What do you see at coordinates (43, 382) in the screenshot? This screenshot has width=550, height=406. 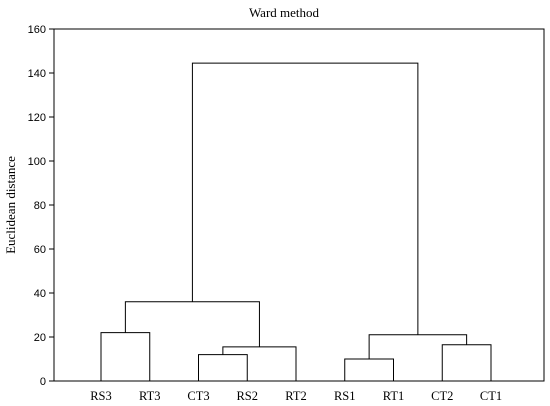 I see `y-tick-label: 0` at bounding box center [43, 382].